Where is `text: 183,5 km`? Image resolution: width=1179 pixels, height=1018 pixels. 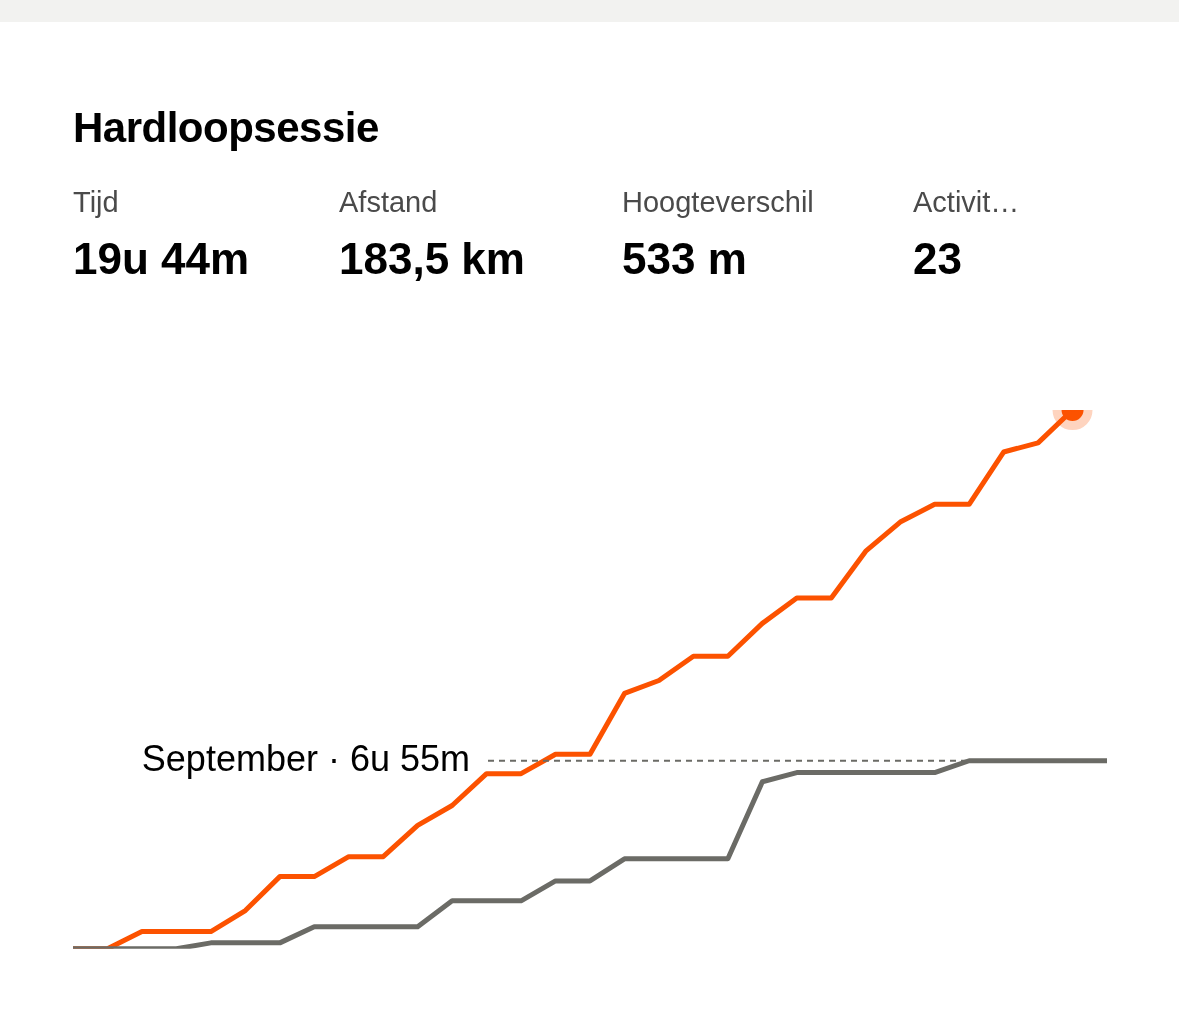
text: 183,5 km is located at coordinates (432, 259).